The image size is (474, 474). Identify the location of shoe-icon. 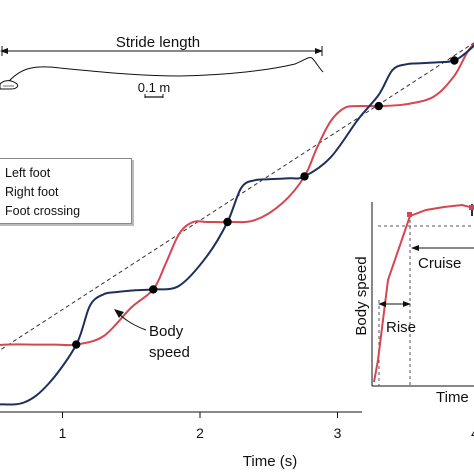
(9, 85).